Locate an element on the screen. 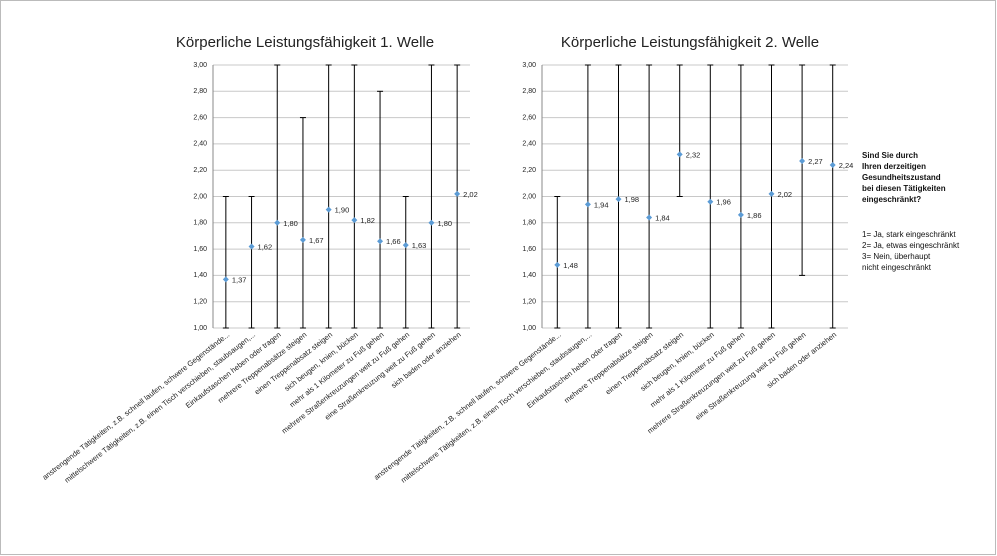  value-label: 1,96 is located at coordinates (723, 202).